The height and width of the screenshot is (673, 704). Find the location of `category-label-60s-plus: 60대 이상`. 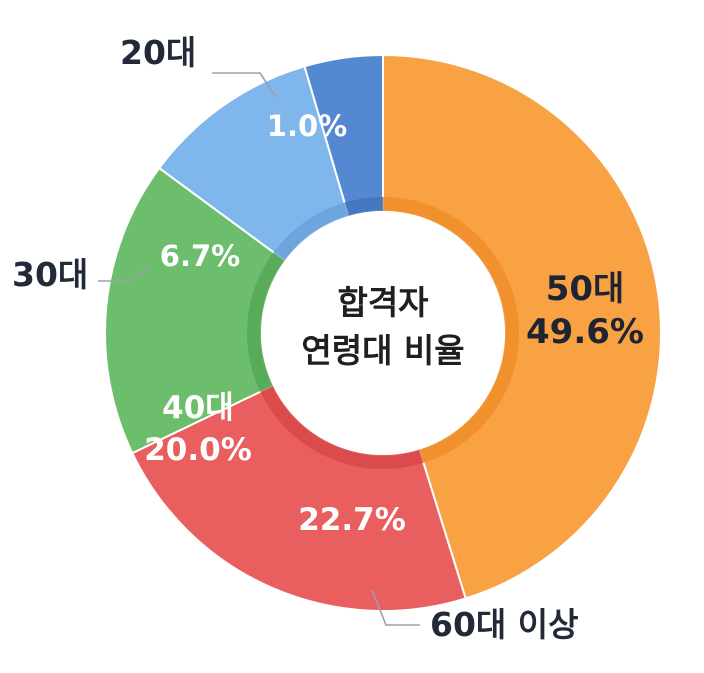

category-label-60s-plus: 60대 이상 is located at coordinates (504, 624).